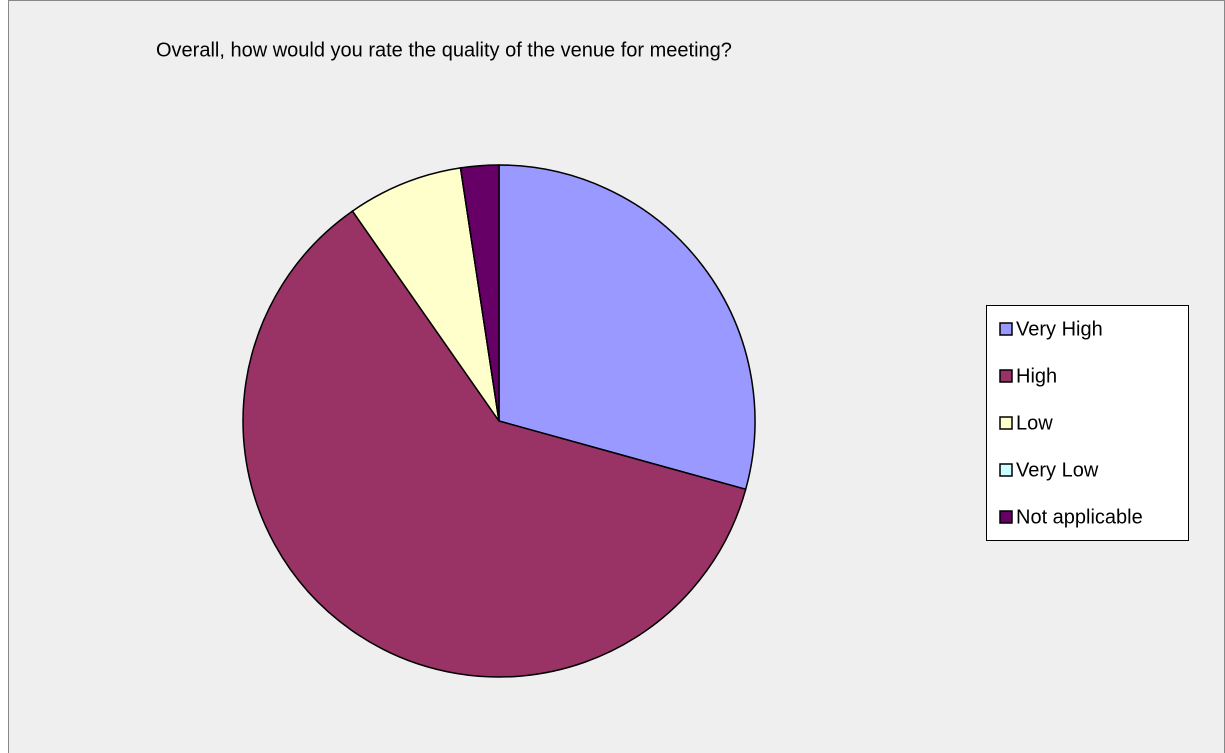 This screenshot has height=753, width=1225. Describe the element at coordinates (1059, 329) in the screenshot. I see `legend-label: Very High` at that location.